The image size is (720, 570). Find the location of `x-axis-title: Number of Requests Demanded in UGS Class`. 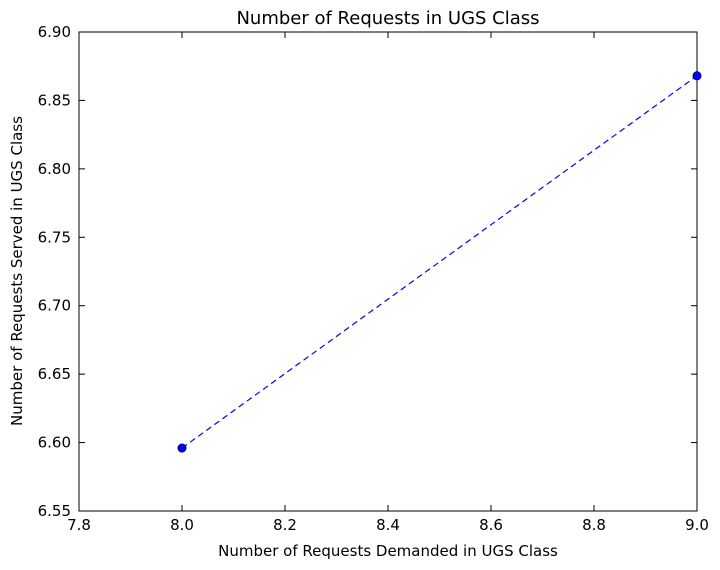

x-axis-title: Number of Requests Demanded in UGS Class is located at coordinates (388, 551).